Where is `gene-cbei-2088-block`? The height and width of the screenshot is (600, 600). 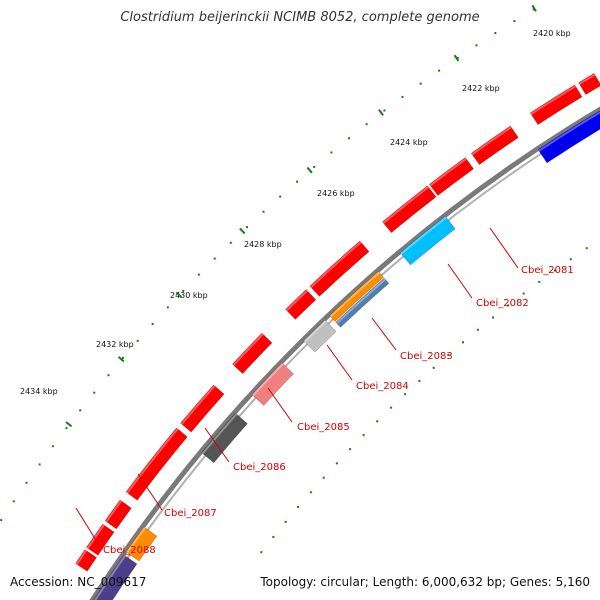
gene-cbei-2088-block is located at coordinates (141, 544).